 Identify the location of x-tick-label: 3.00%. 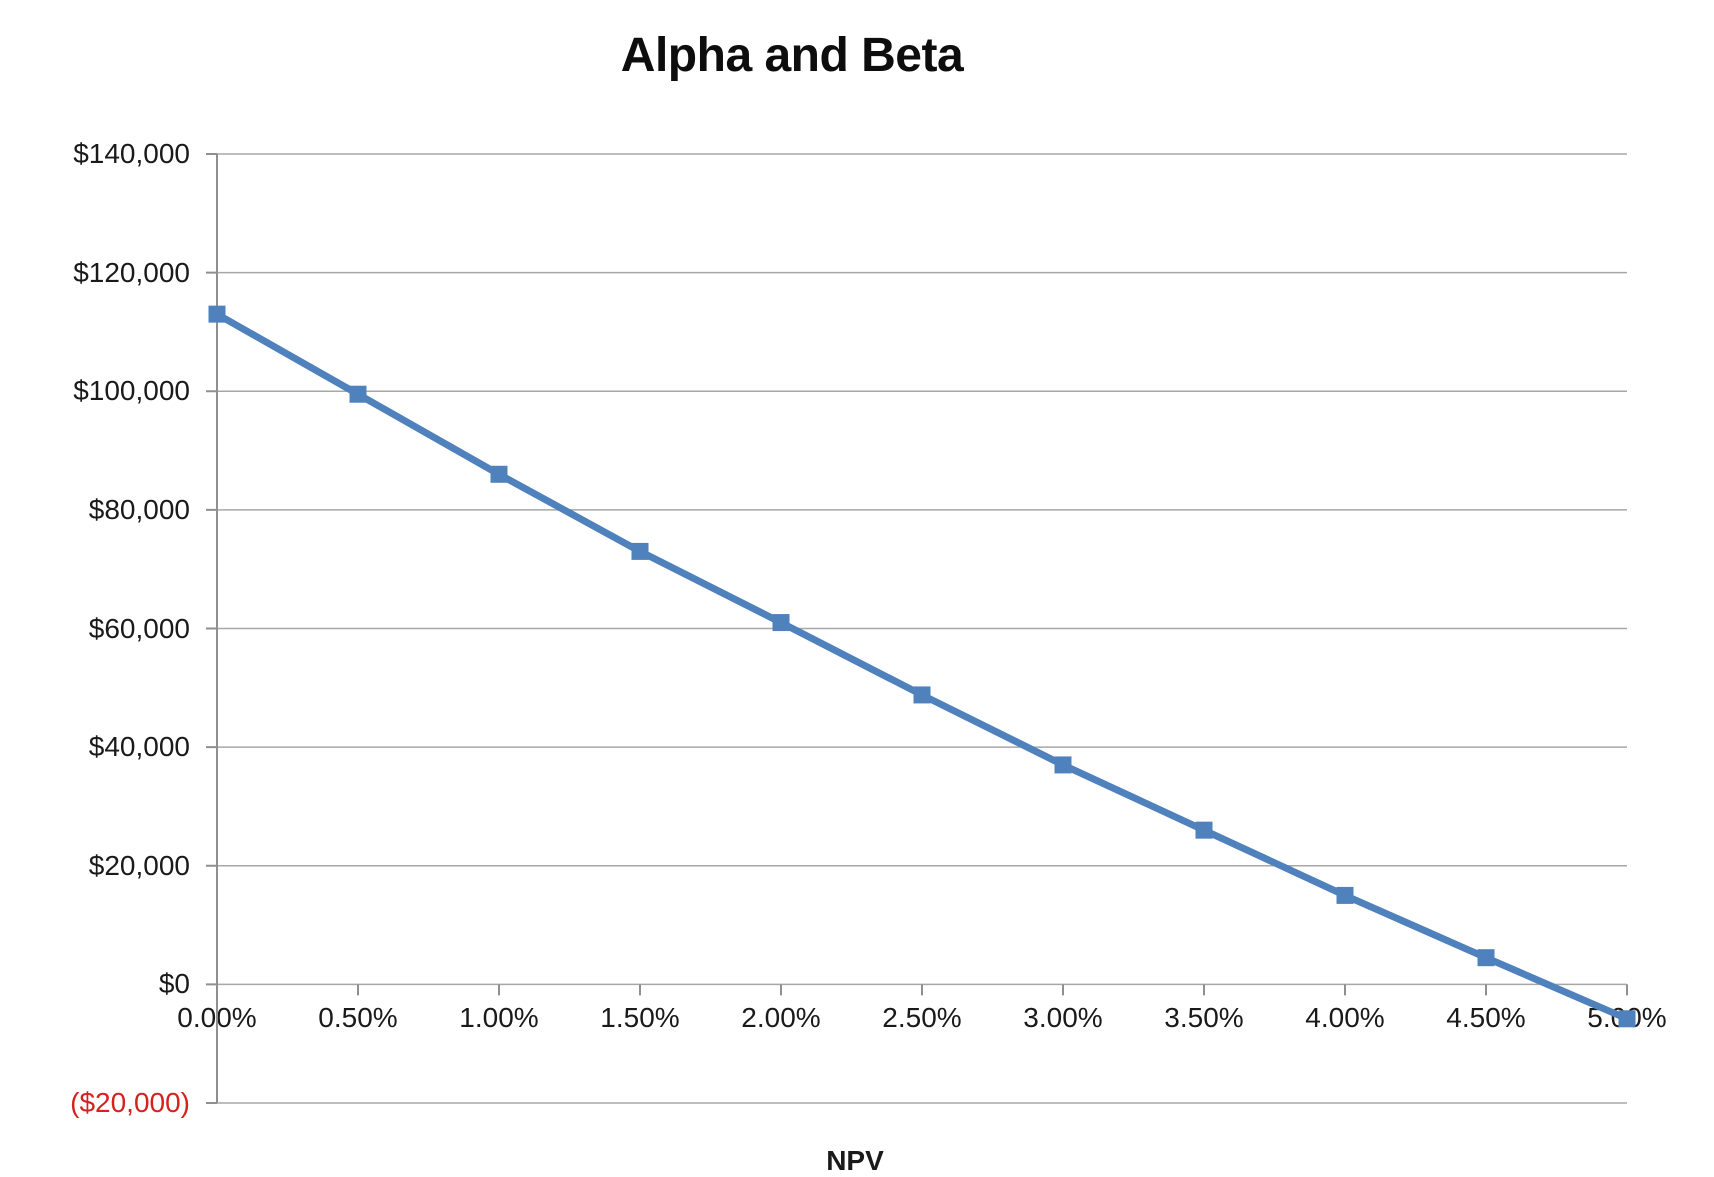
(1063, 1018).